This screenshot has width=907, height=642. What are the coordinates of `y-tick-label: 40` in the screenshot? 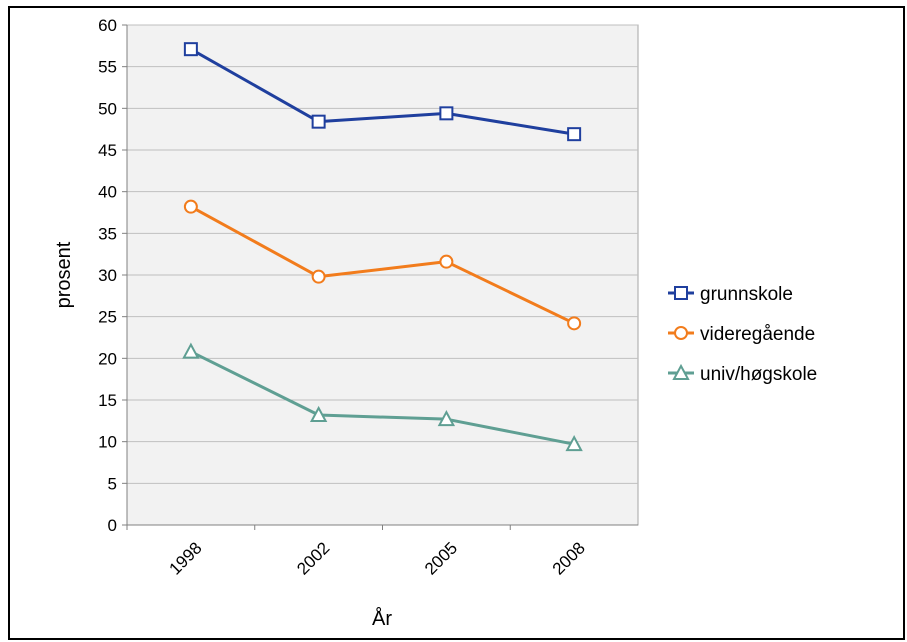 It's located at (107, 192).